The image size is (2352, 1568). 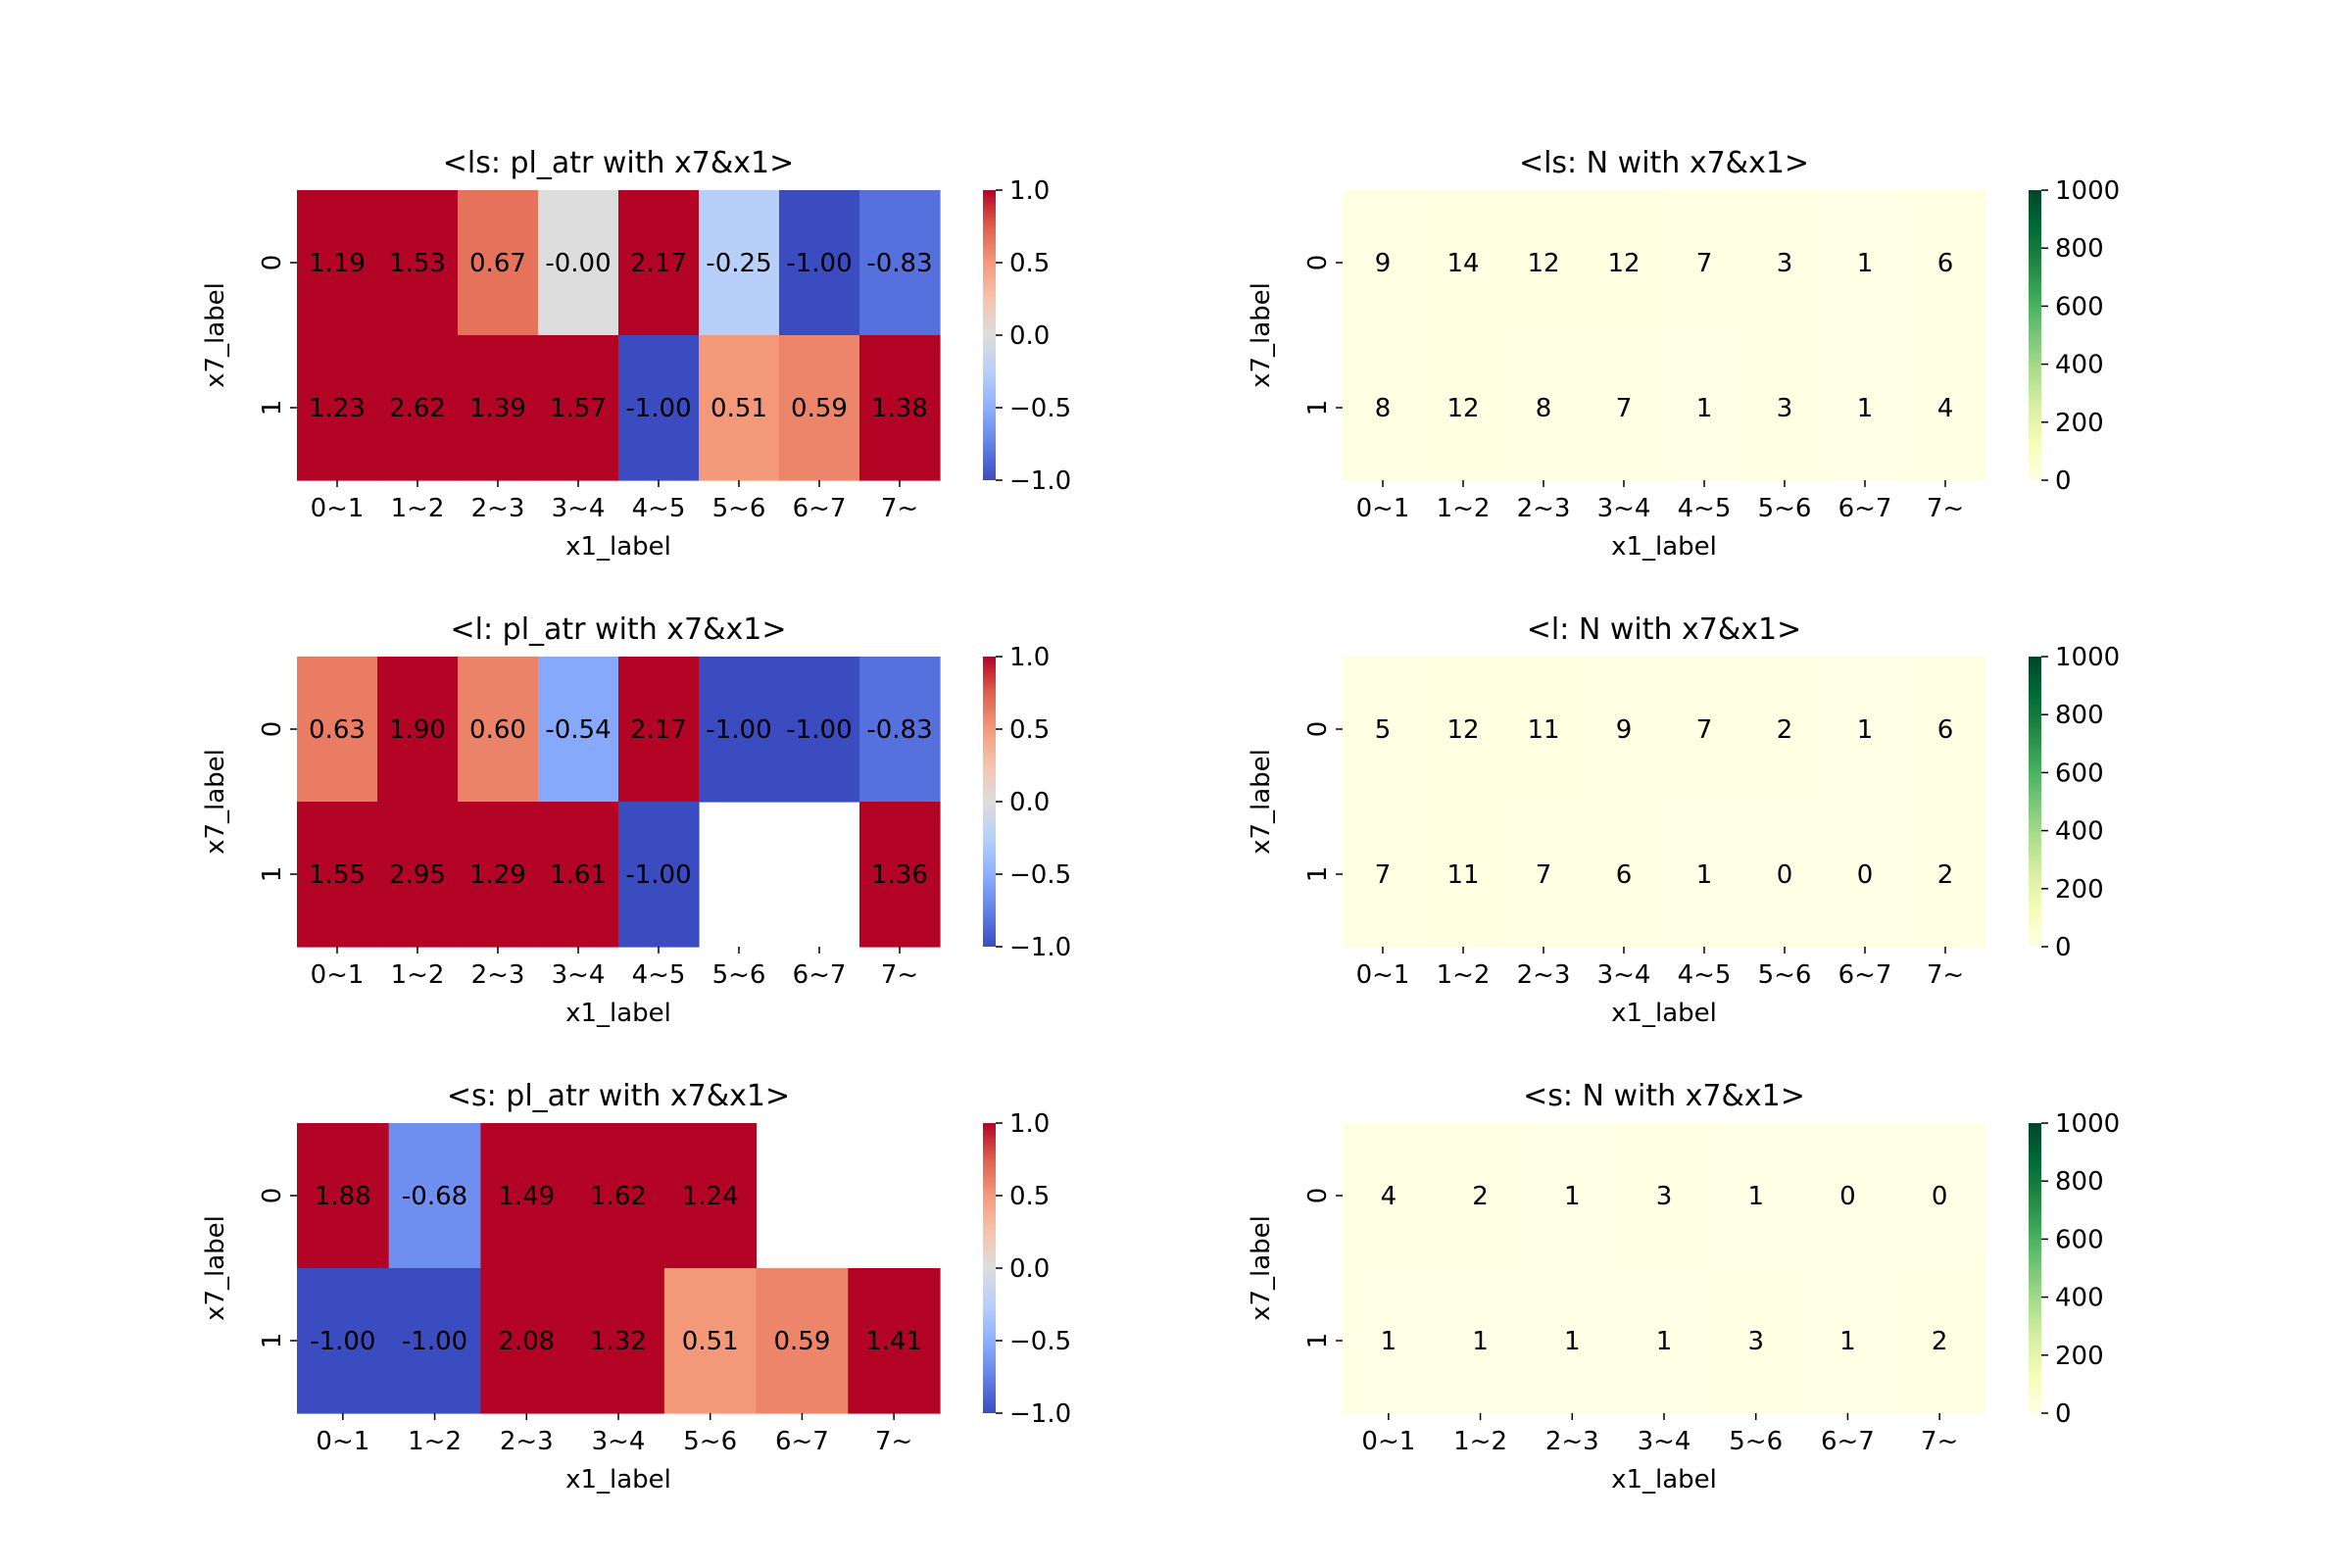 What do you see at coordinates (417, 730) in the screenshot?
I see `cell-label: 1.90` at bounding box center [417, 730].